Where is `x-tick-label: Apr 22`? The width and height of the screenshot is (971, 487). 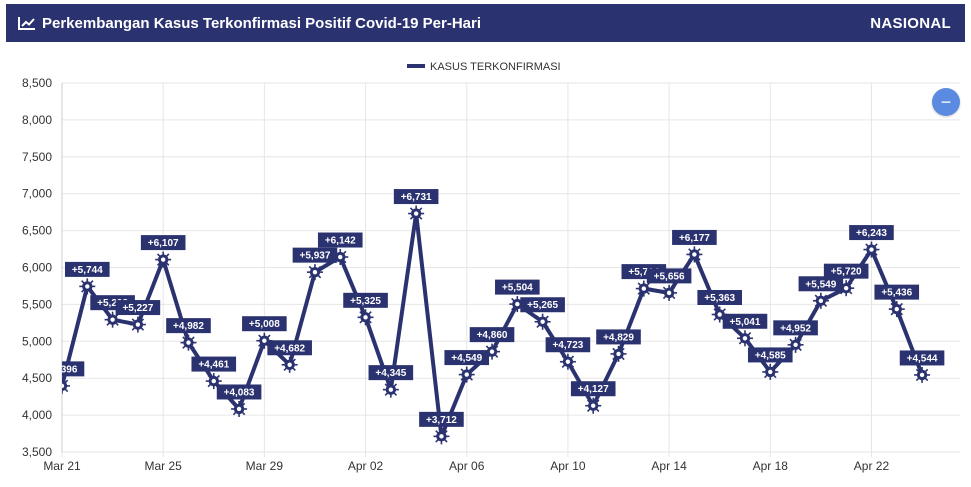
x-tick-label: Apr 22 is located at coordinates (872, 466).